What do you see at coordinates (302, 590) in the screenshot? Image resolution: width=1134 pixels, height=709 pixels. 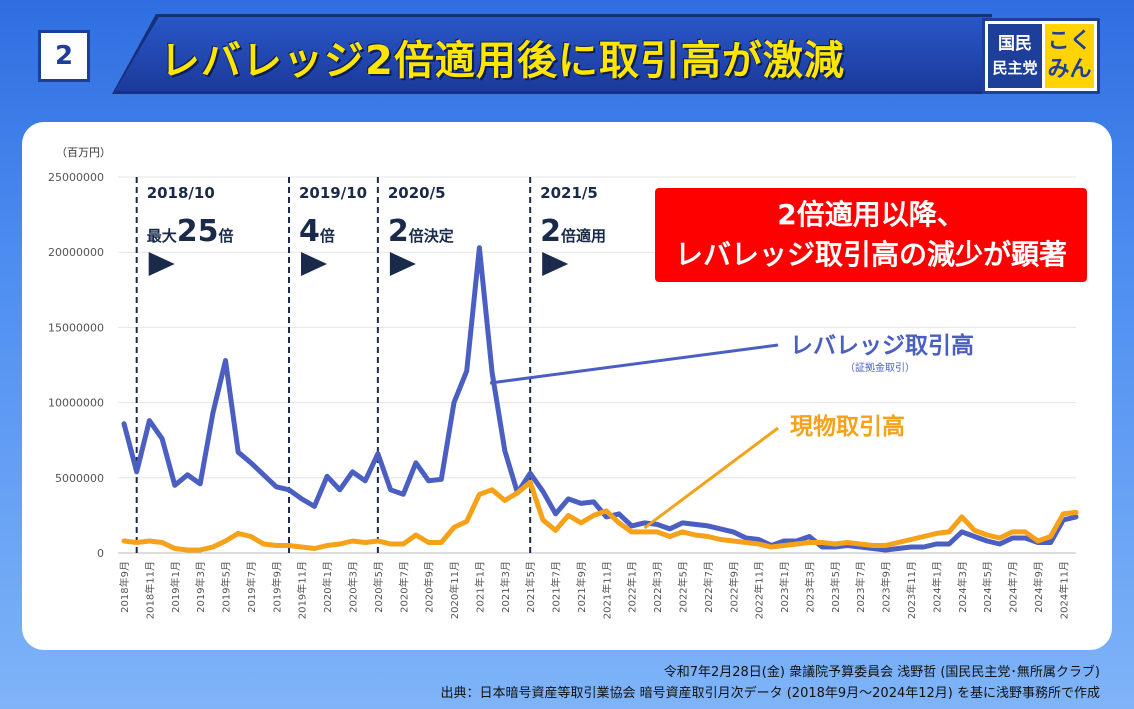 I see `x-tick-label: 2019年11月` at bounding box center [302, 590].